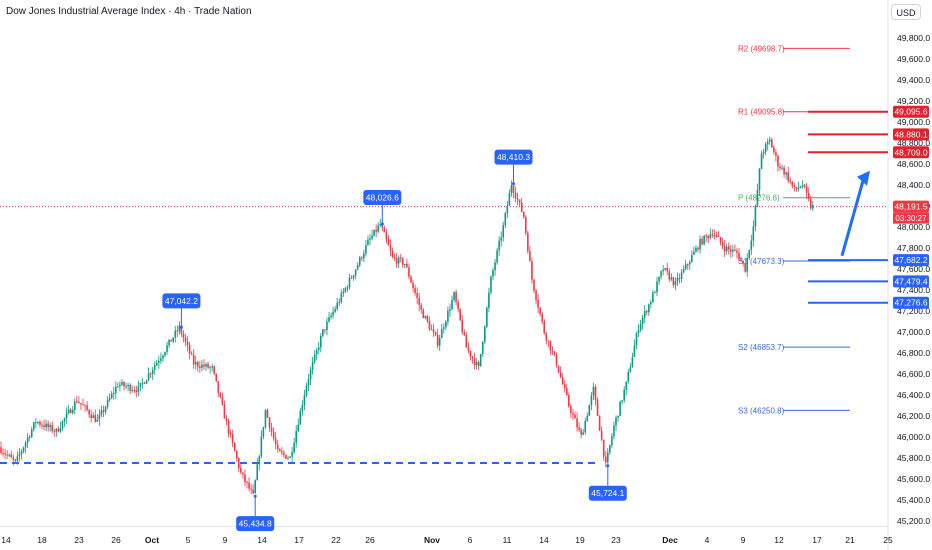 Image resolution: width=932 pixels, height=550 pixels. What do you see at coordinates (544, 540) in the screenshot?
I see `x-tick-label: 14` at bounding box center [544, 540].